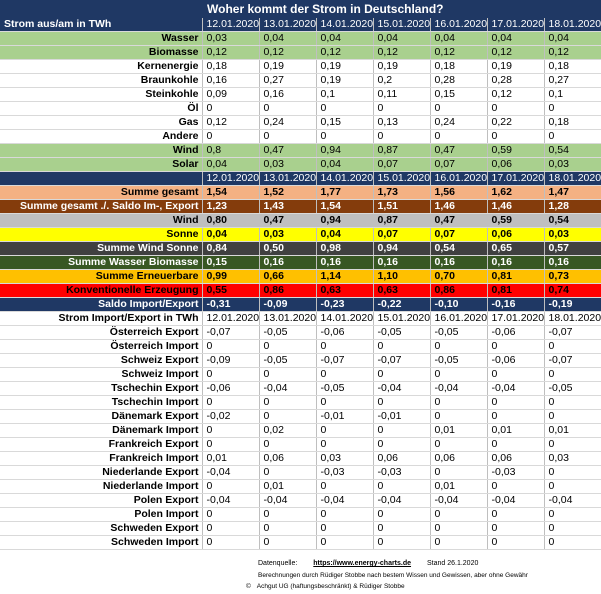 This screenshot has width=601, height=594. Describe the element at coordinates (452, 563) in the screenshot. I see `stand-date: Stand 26.1.2020` at that location.